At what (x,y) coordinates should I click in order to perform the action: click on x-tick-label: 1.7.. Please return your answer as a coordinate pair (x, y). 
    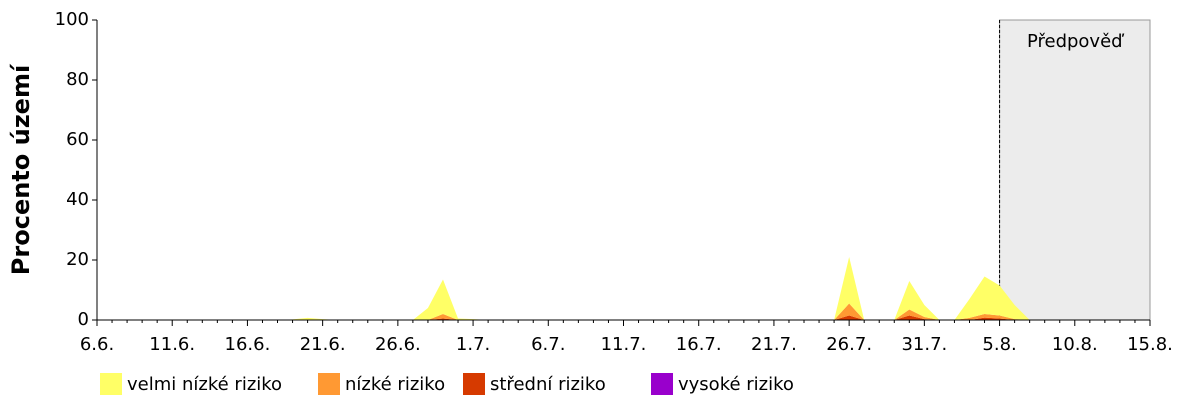
    Looking at the image, I should click on (473, 344).